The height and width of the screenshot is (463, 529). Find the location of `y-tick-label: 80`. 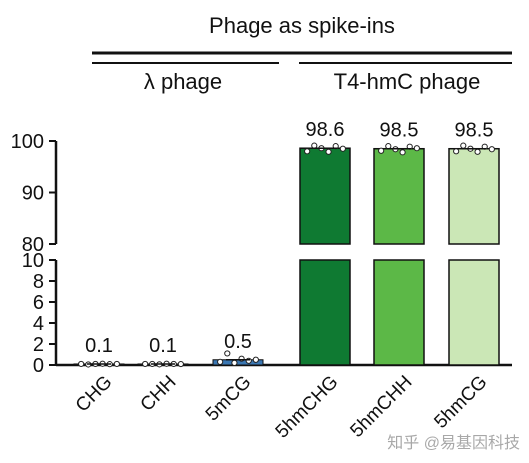

y-tick-label: 80 is located at coordinates (33, 245).